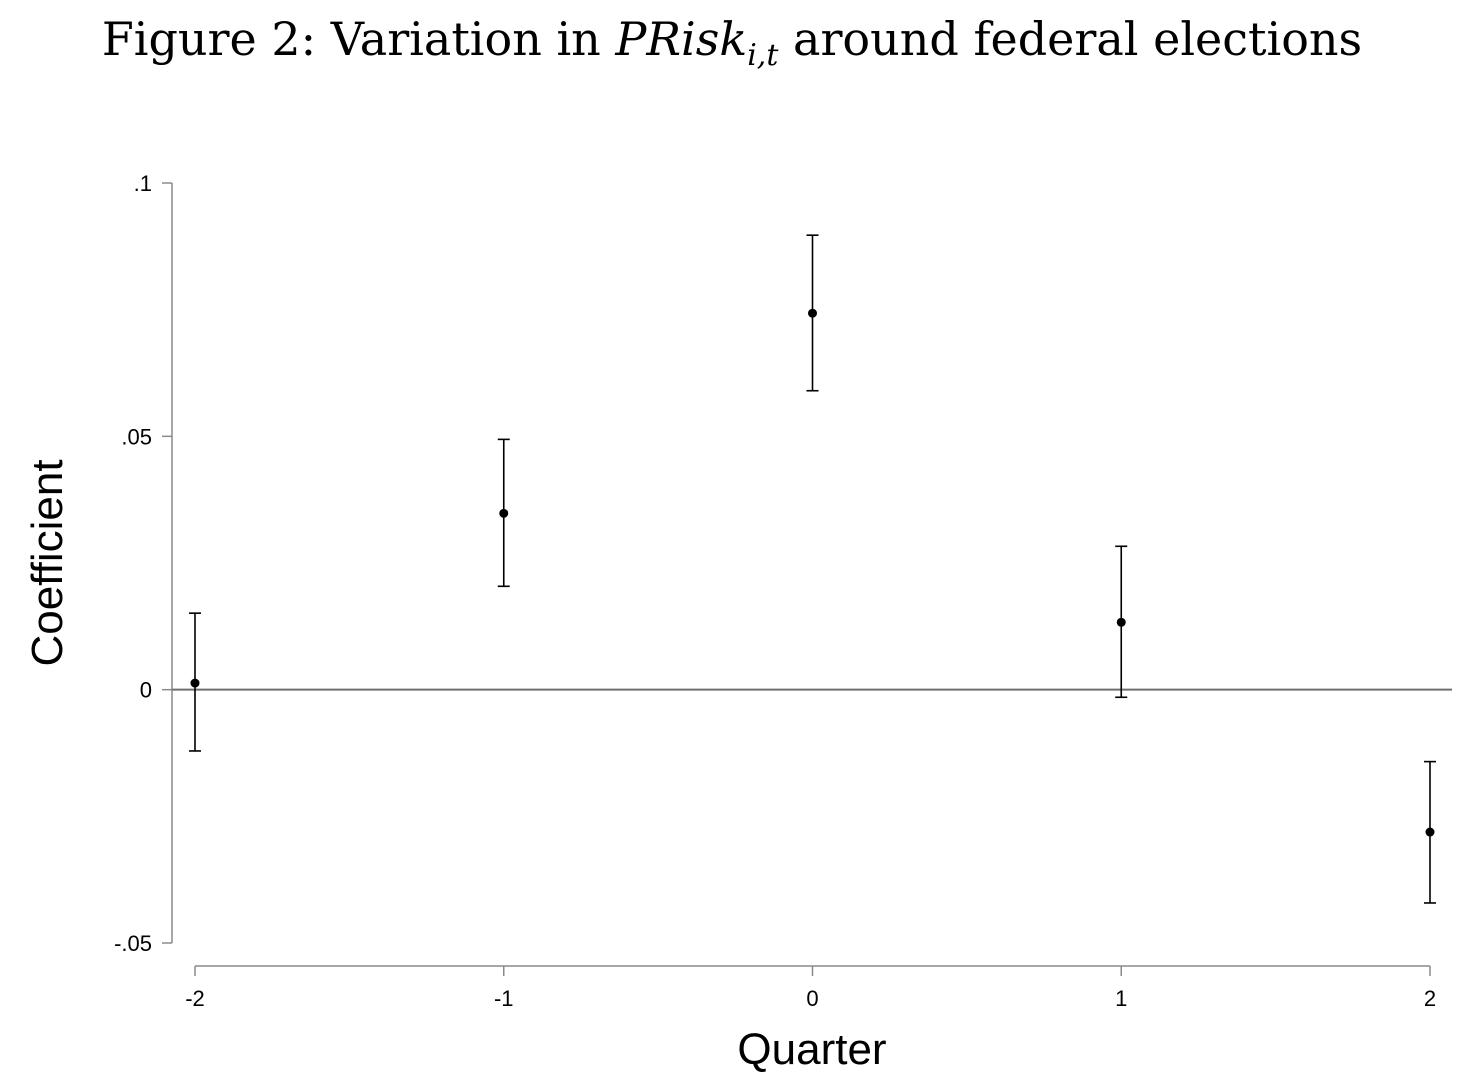  Describe the element at coordinates (681, 39) in the screenshot. I see `figure-title-math: PRisk` at that location.